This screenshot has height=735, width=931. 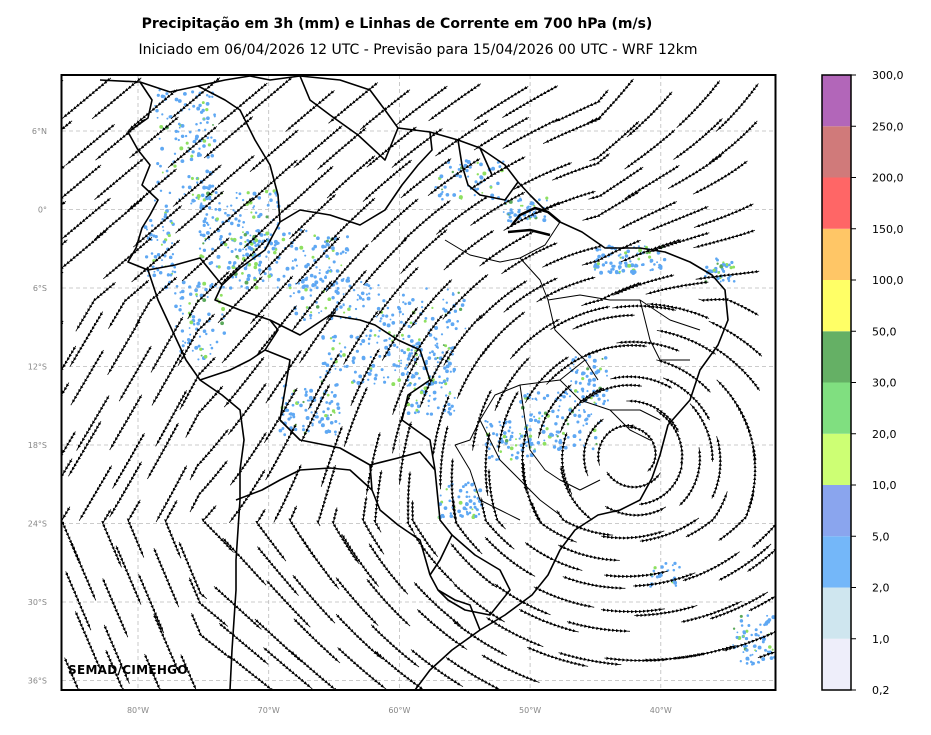 I want to click on lon-tick-label: 80°W, so click(x=138, y=710).